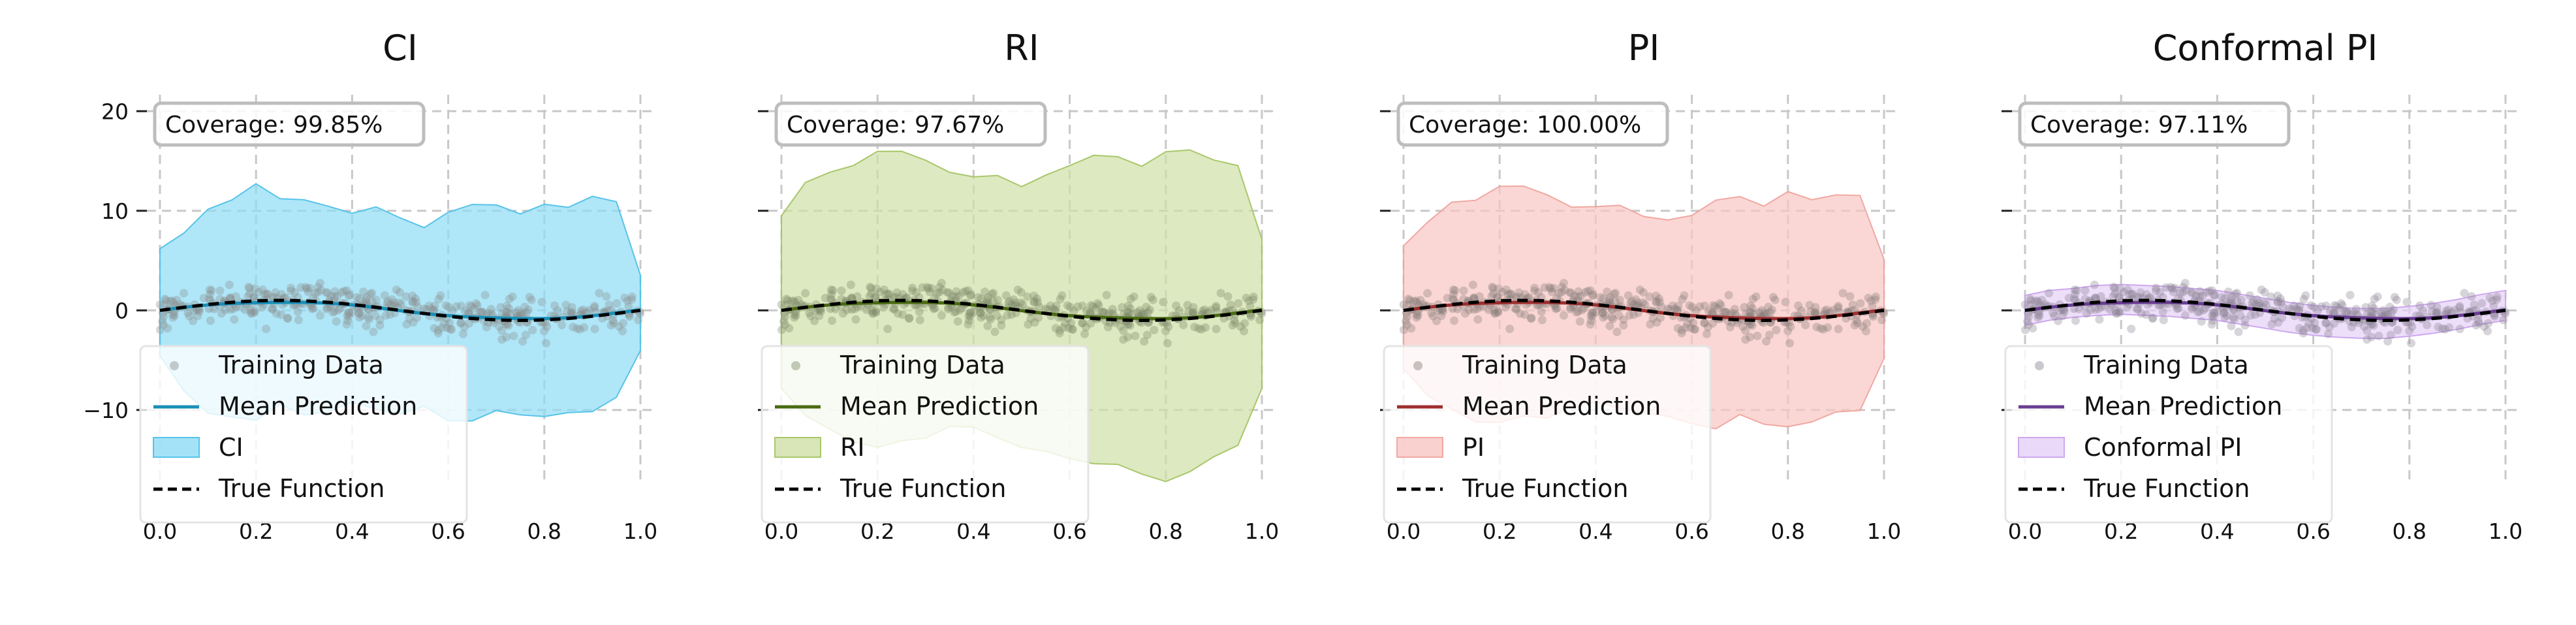  Describe the element at coordinates (2154, 124) in the screenshot. I see `coverage-box` at that location.